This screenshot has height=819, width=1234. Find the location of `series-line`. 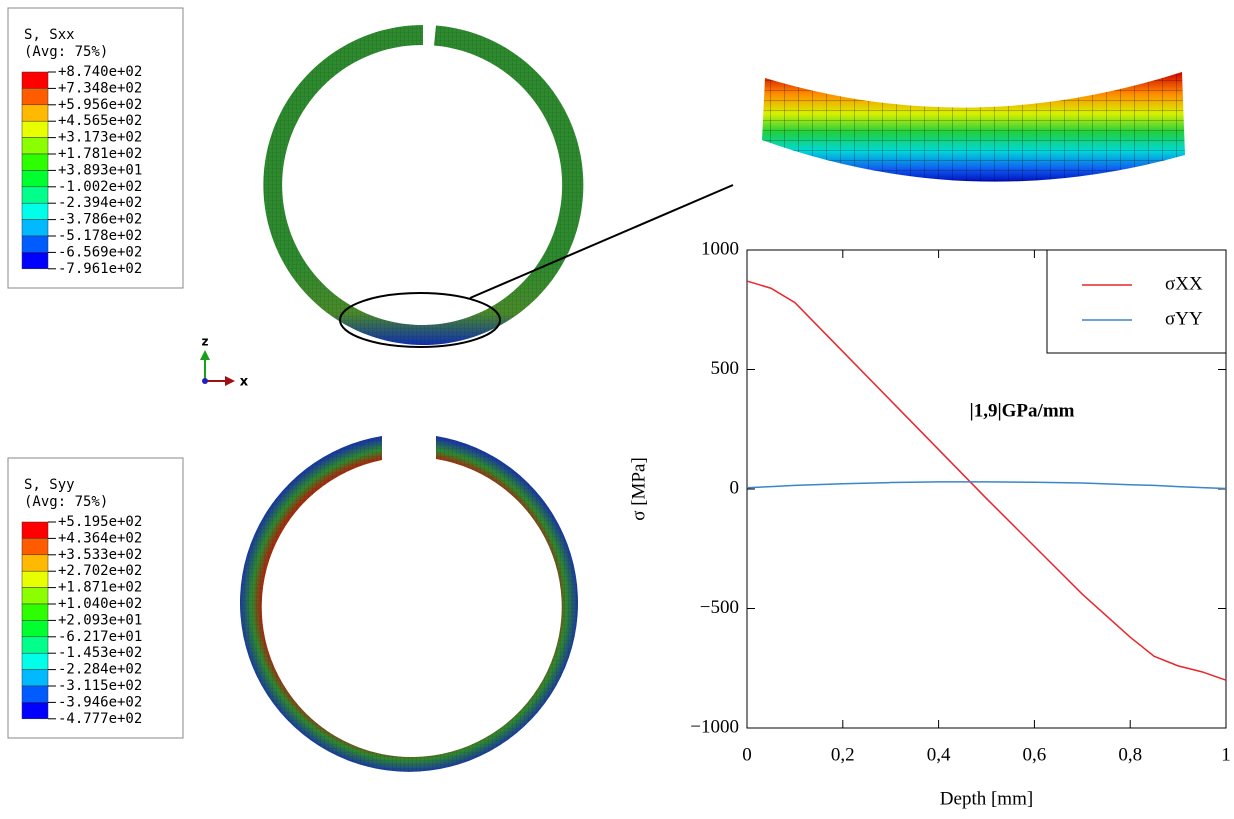

series-line is located at coordinates (986, 485).